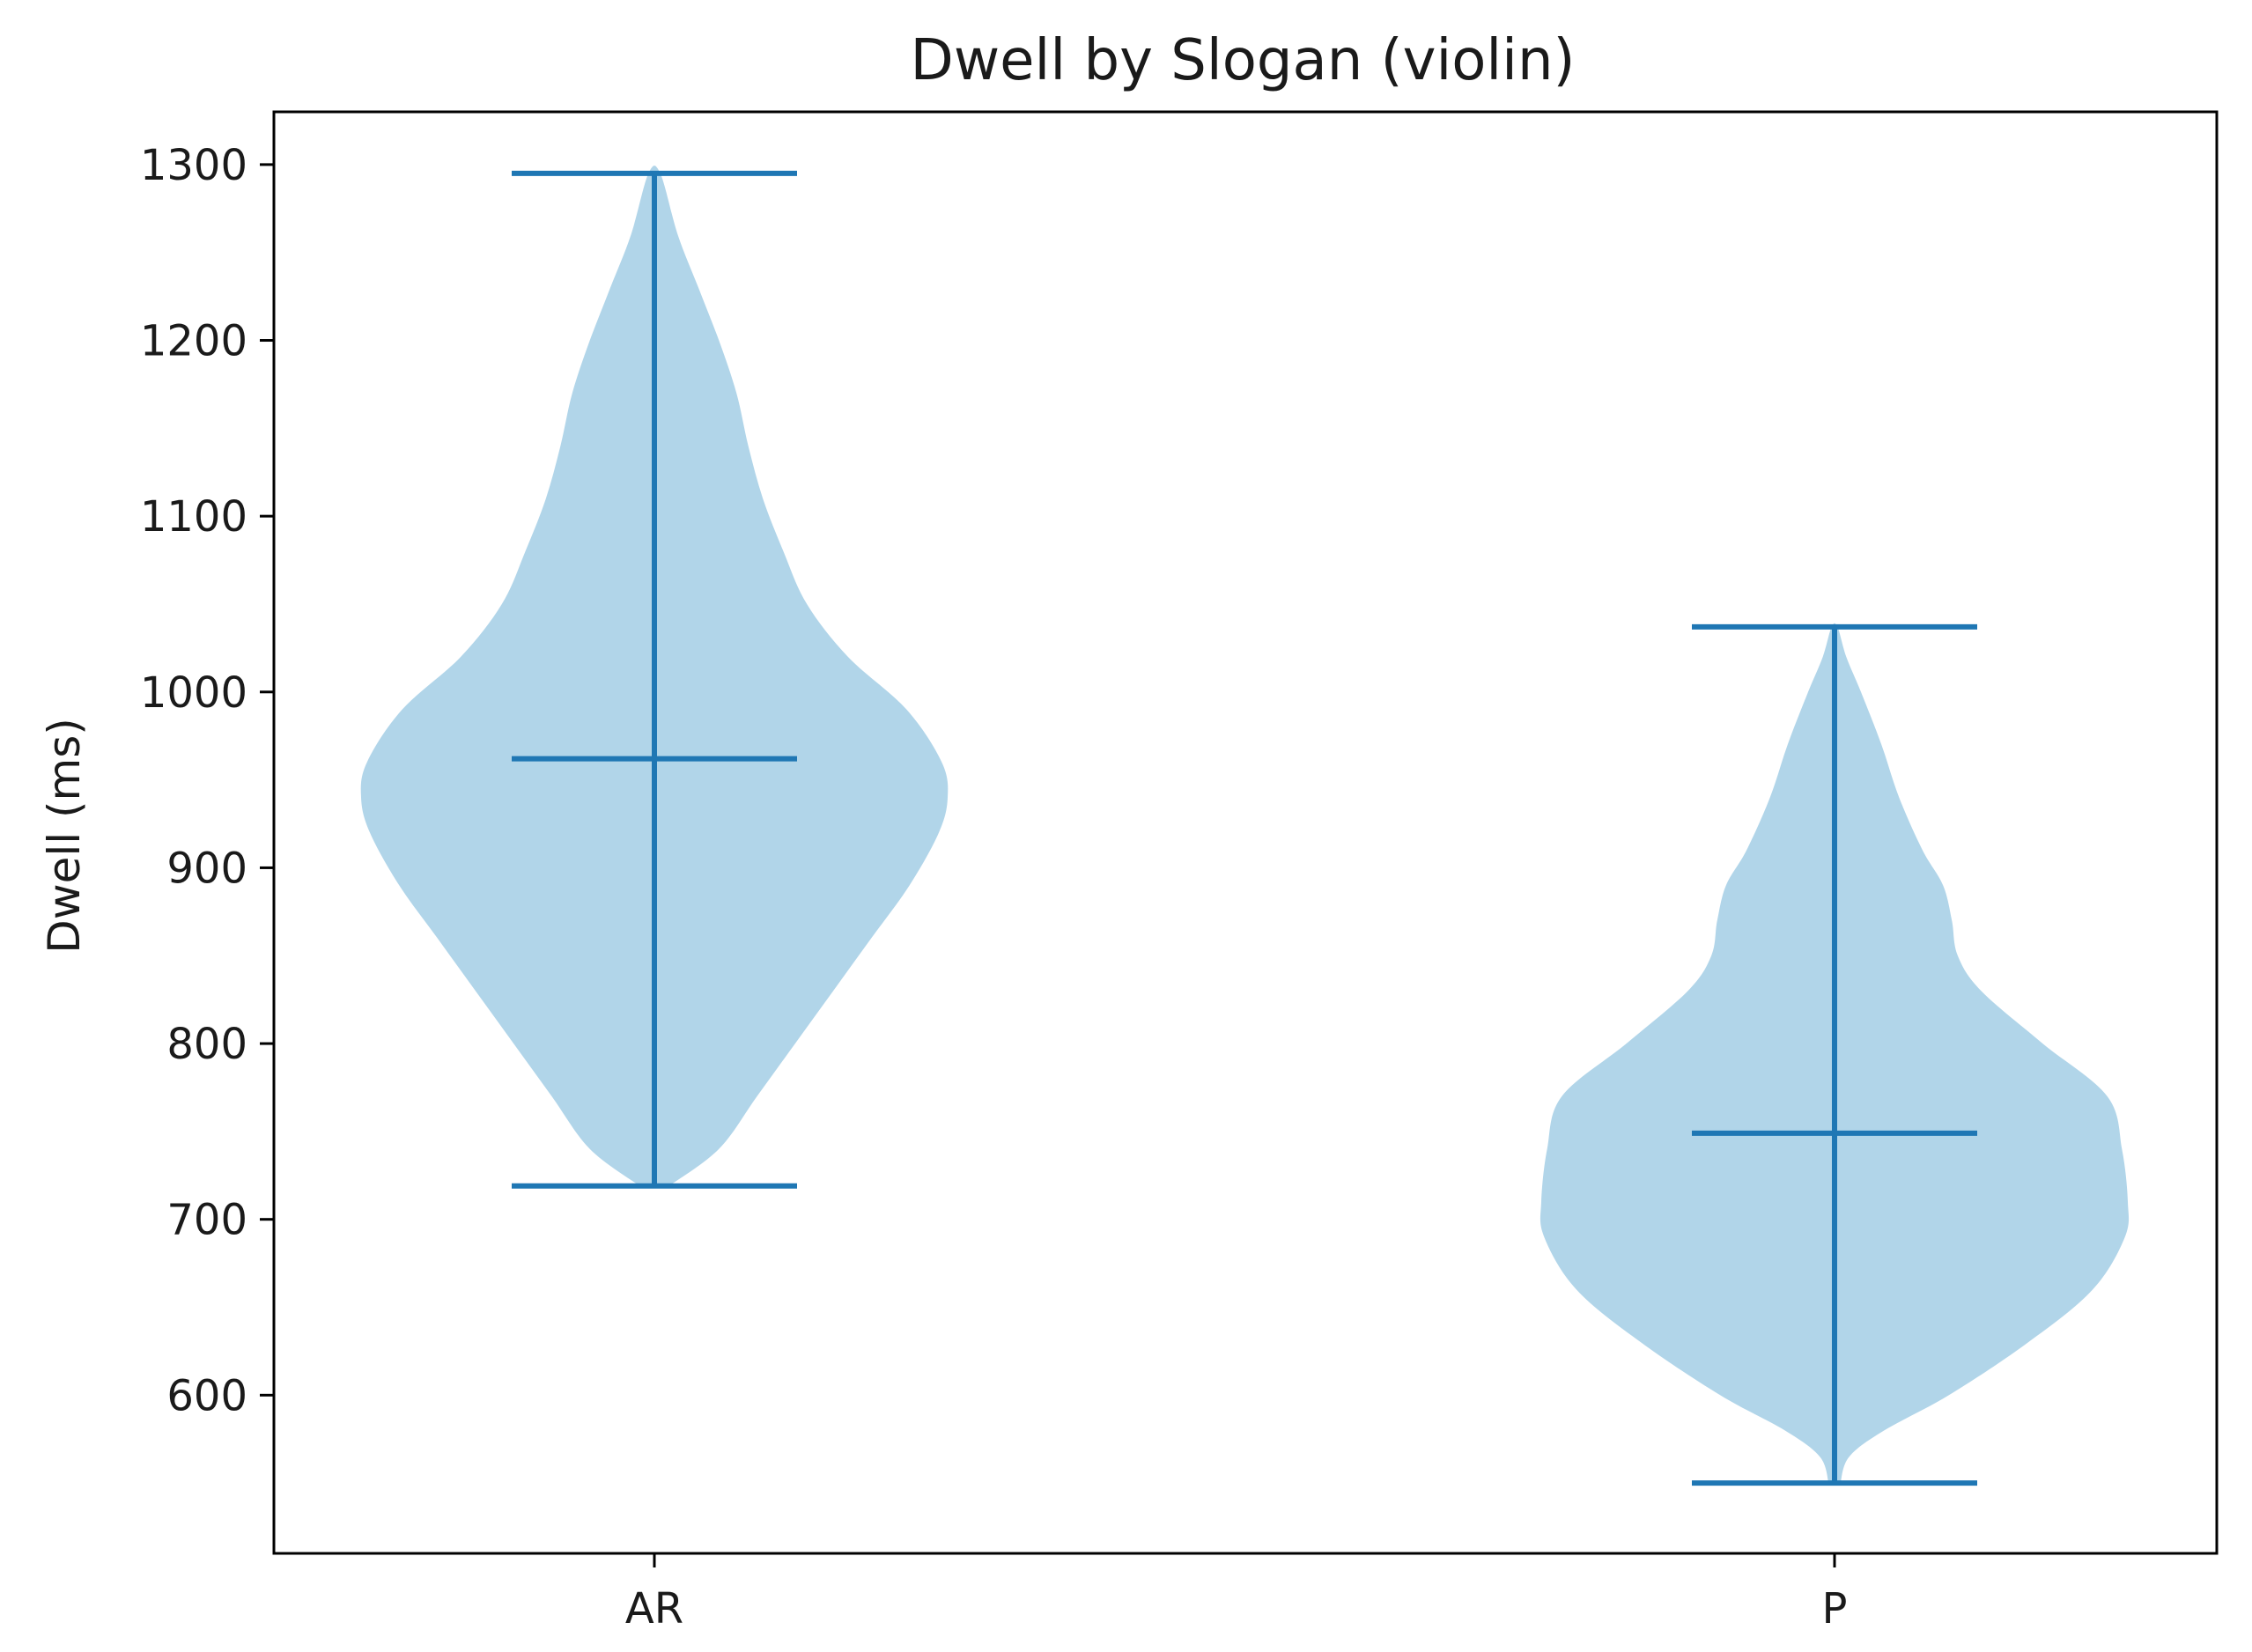 Image resolution: width=2252 pixels, height=1652 pixels. What do you see at coordinates (1835, 1609) in the screenshot?
I see `x-tick-label: P` at bounding box center [1835, 1609].